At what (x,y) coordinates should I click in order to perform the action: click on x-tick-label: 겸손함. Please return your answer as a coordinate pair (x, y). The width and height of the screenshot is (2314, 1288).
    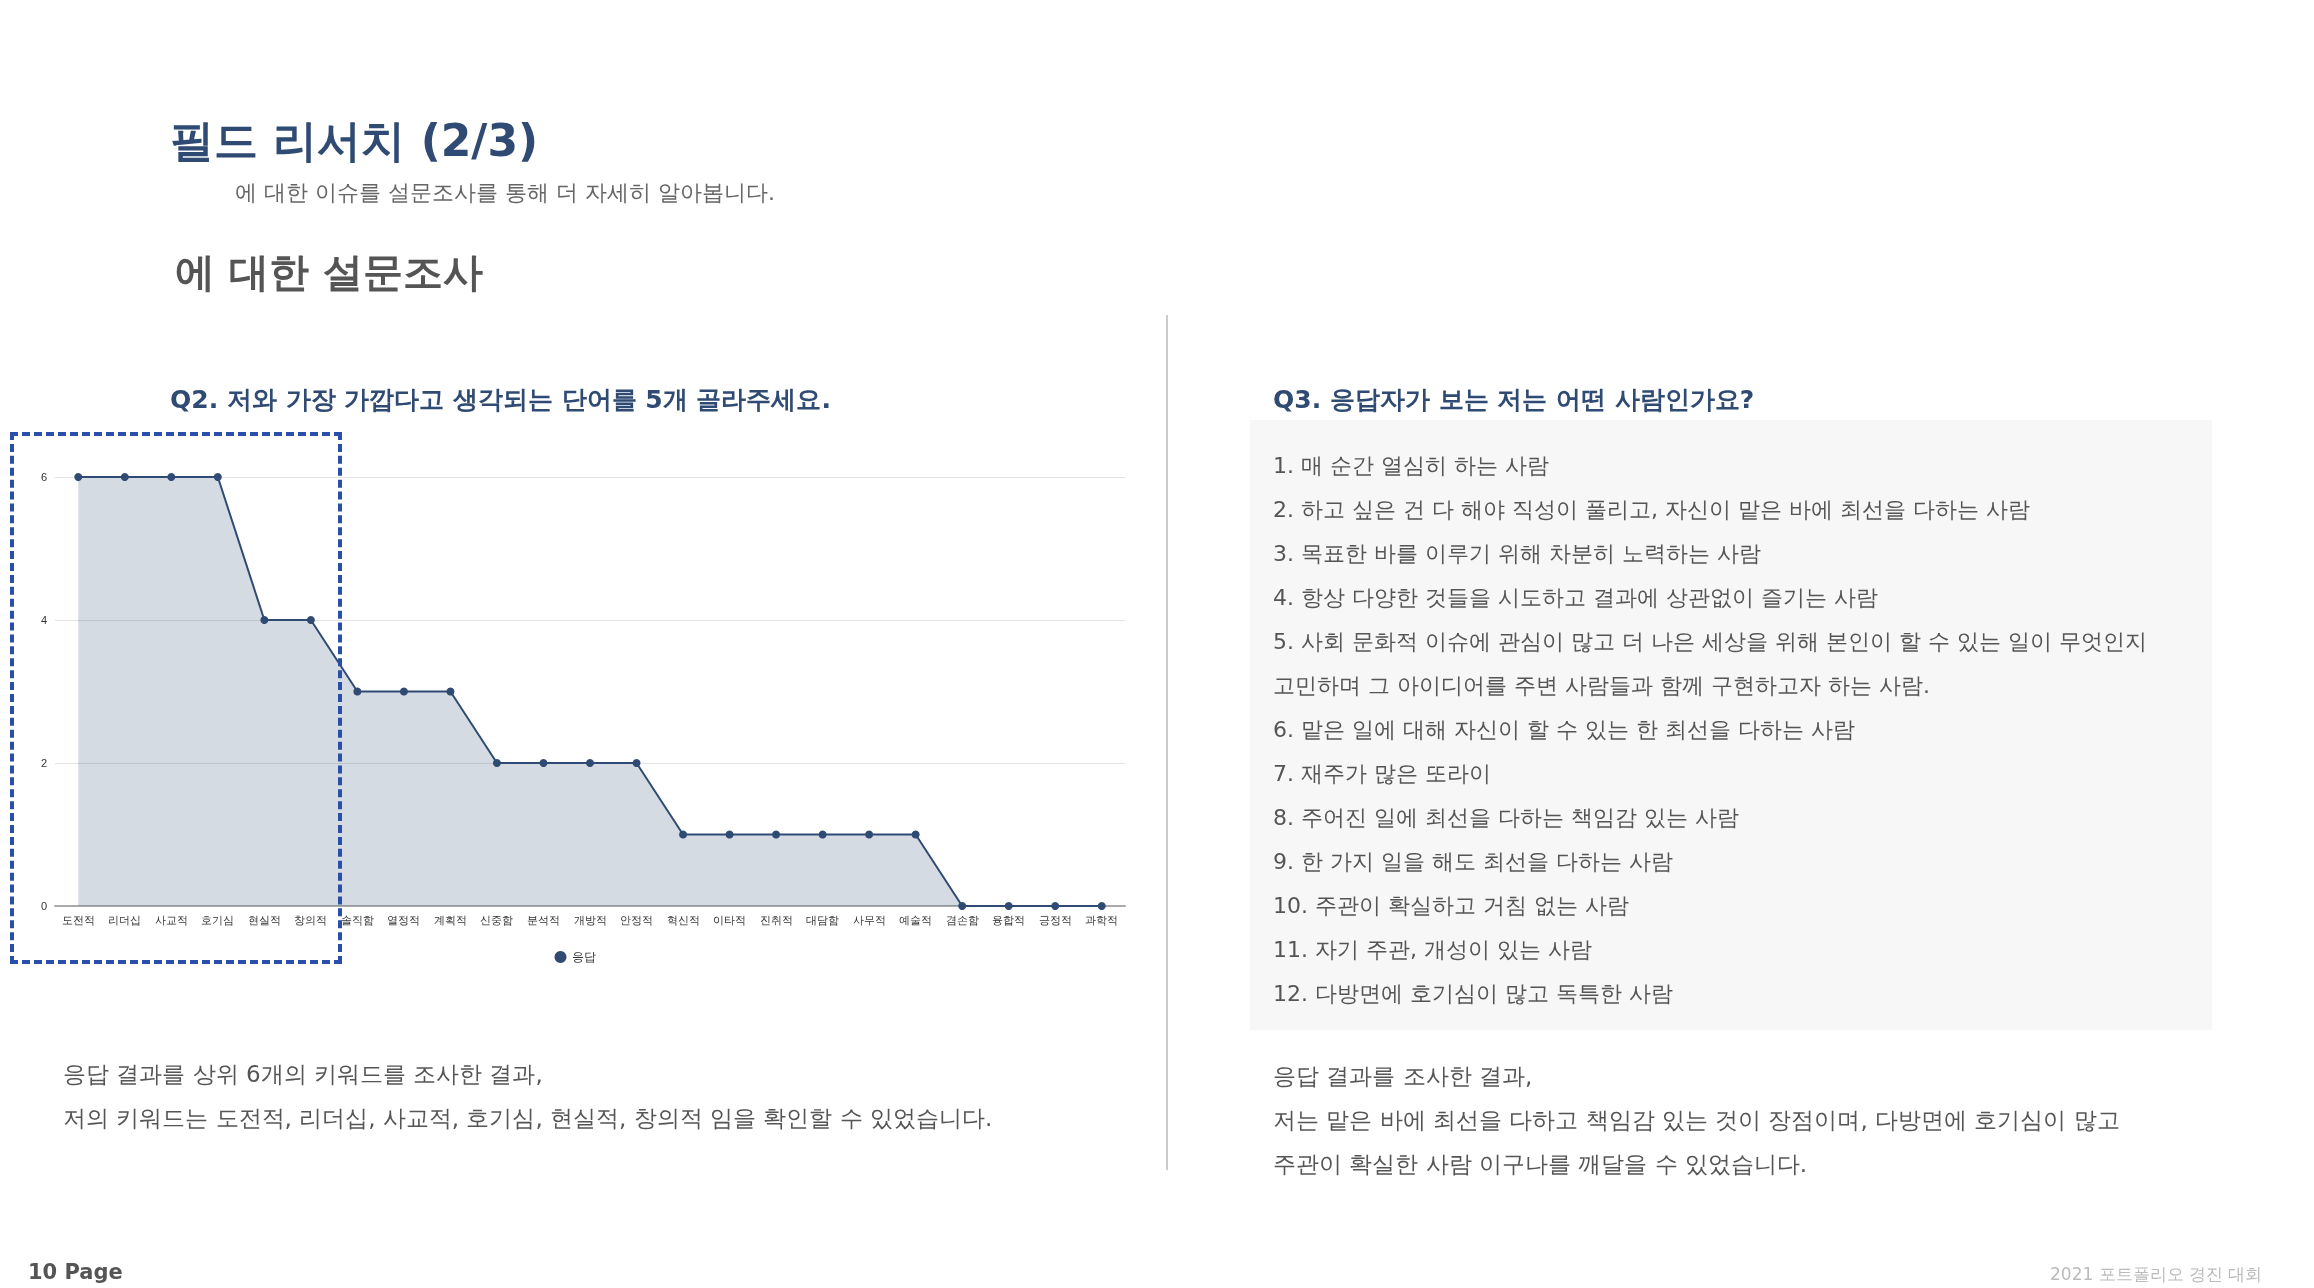
    Looking at the image, I should click on (962, 919).